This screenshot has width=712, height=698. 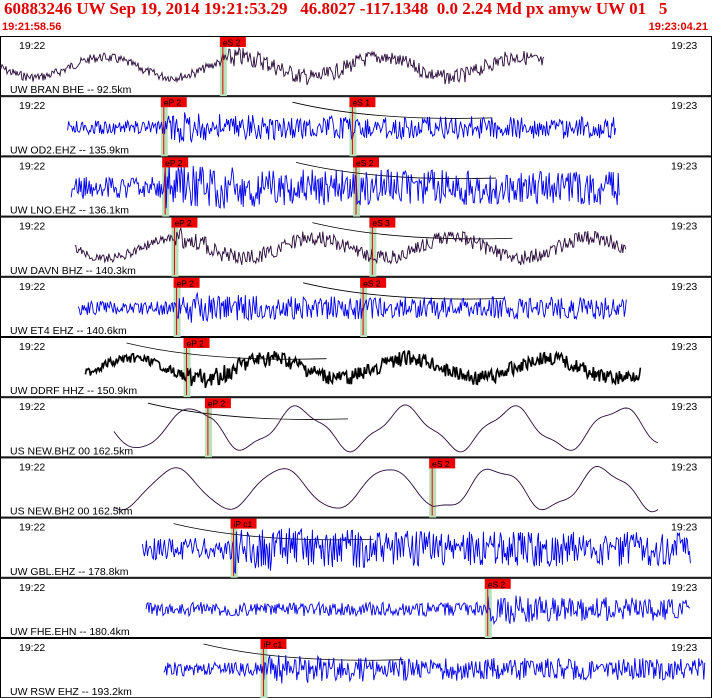 I want to click on trace-panel: eP 2 eS 2 19:22 19:23 UW LNO.EHZ -- 136.1km, so click(x=356, y=186).